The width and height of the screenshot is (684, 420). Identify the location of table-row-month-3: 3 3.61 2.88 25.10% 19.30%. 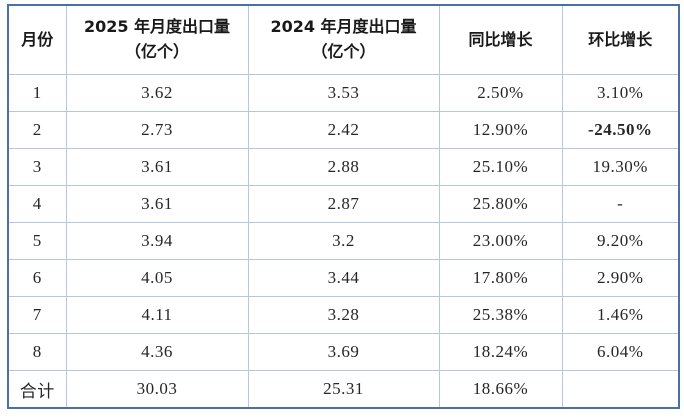
(343, 167).